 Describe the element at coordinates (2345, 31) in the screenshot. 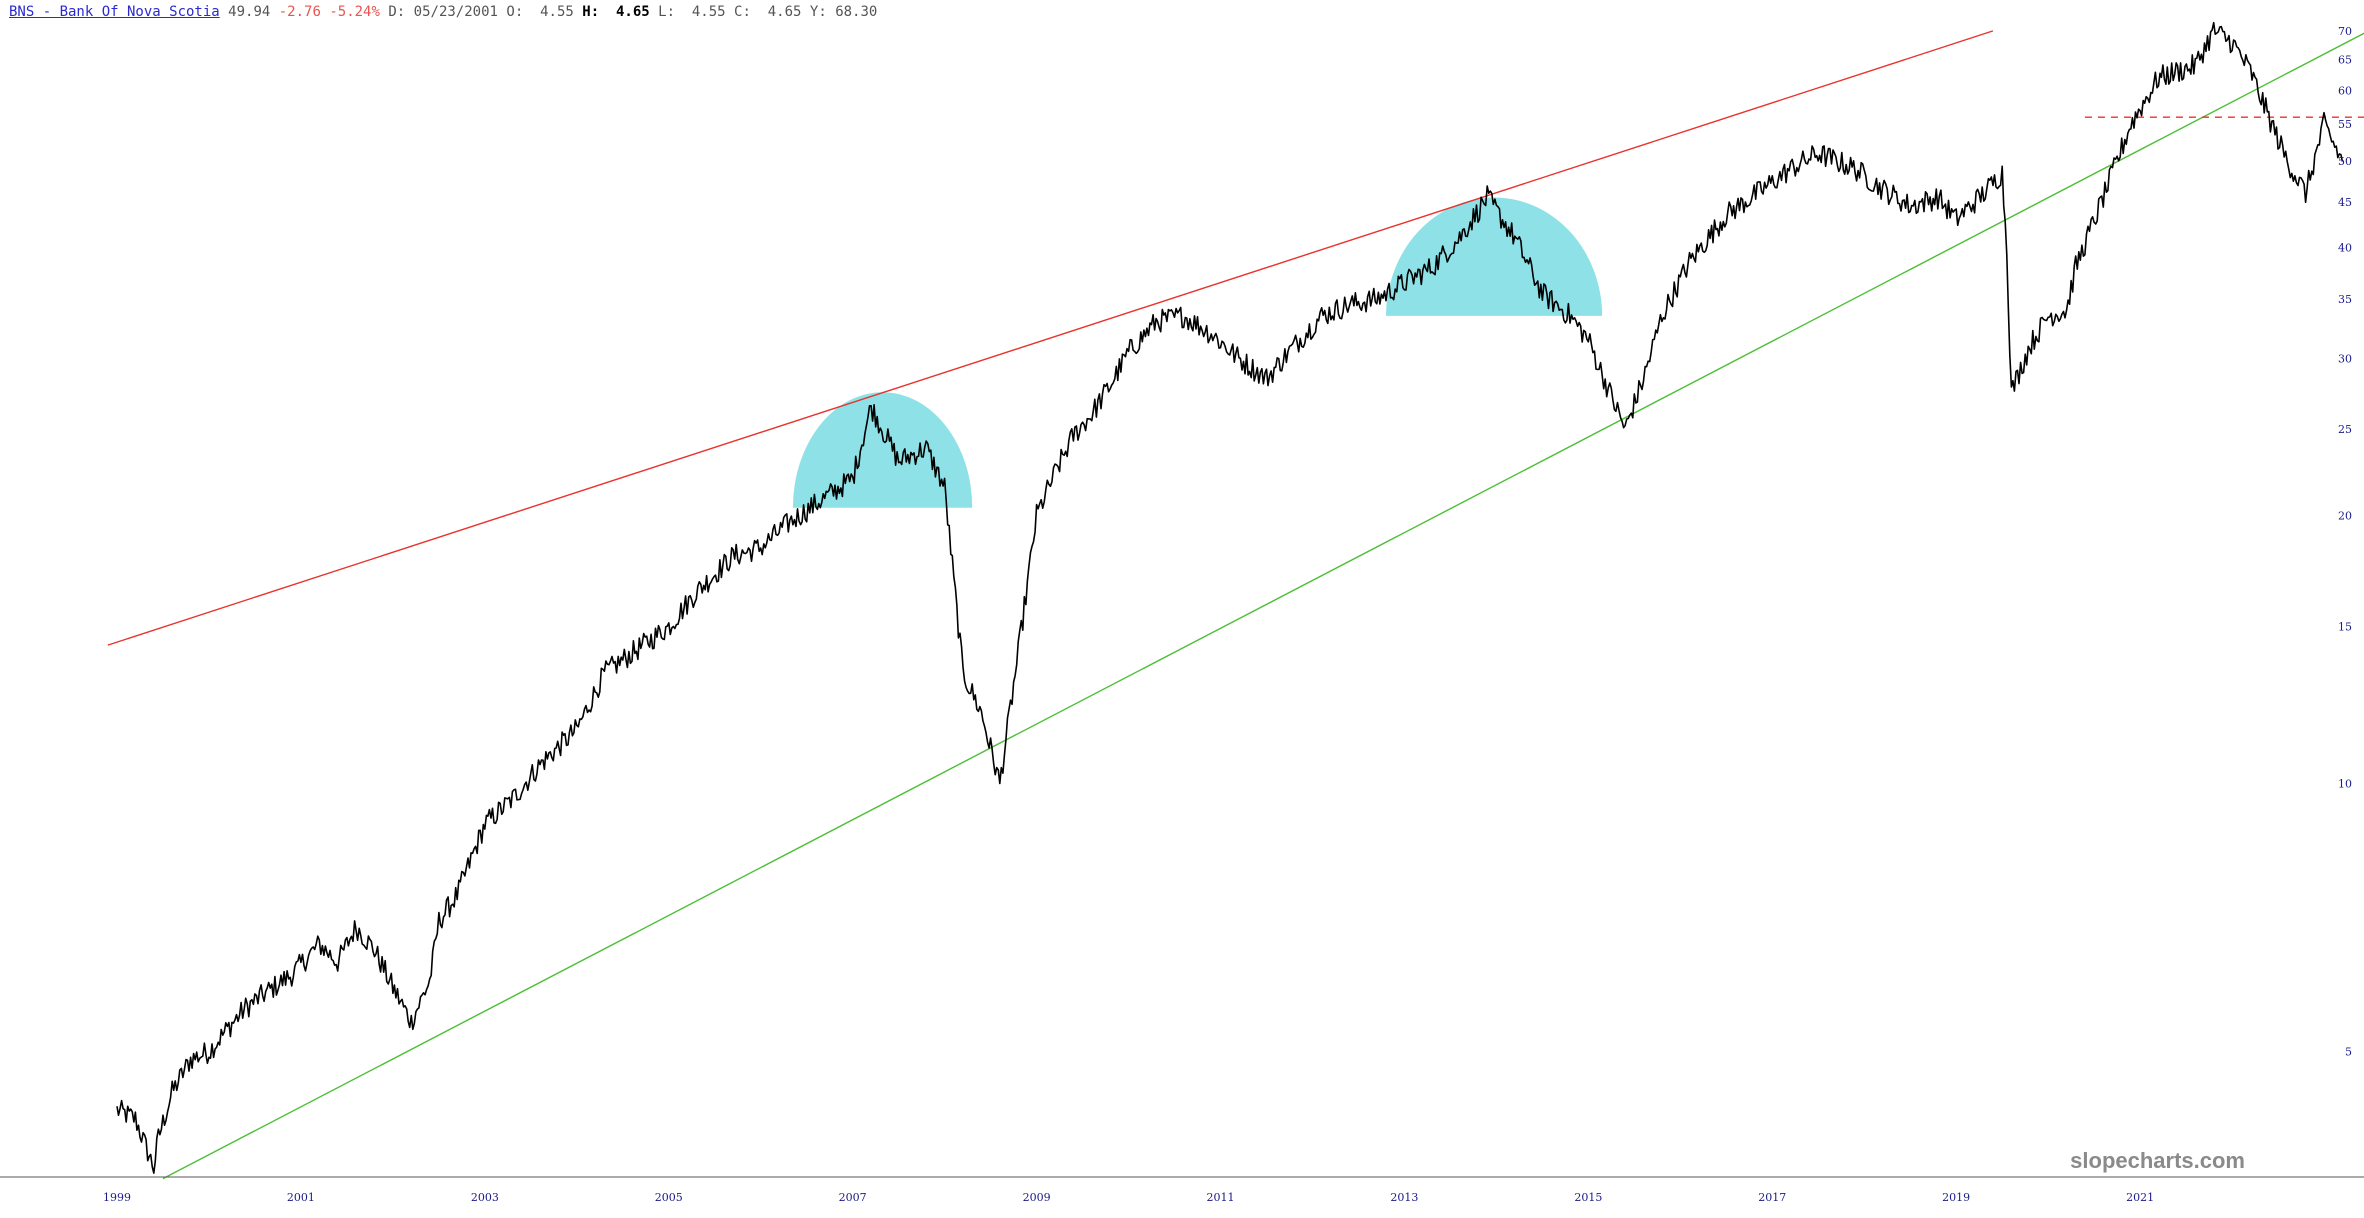

I see `y-tick-70: 70` at that location.